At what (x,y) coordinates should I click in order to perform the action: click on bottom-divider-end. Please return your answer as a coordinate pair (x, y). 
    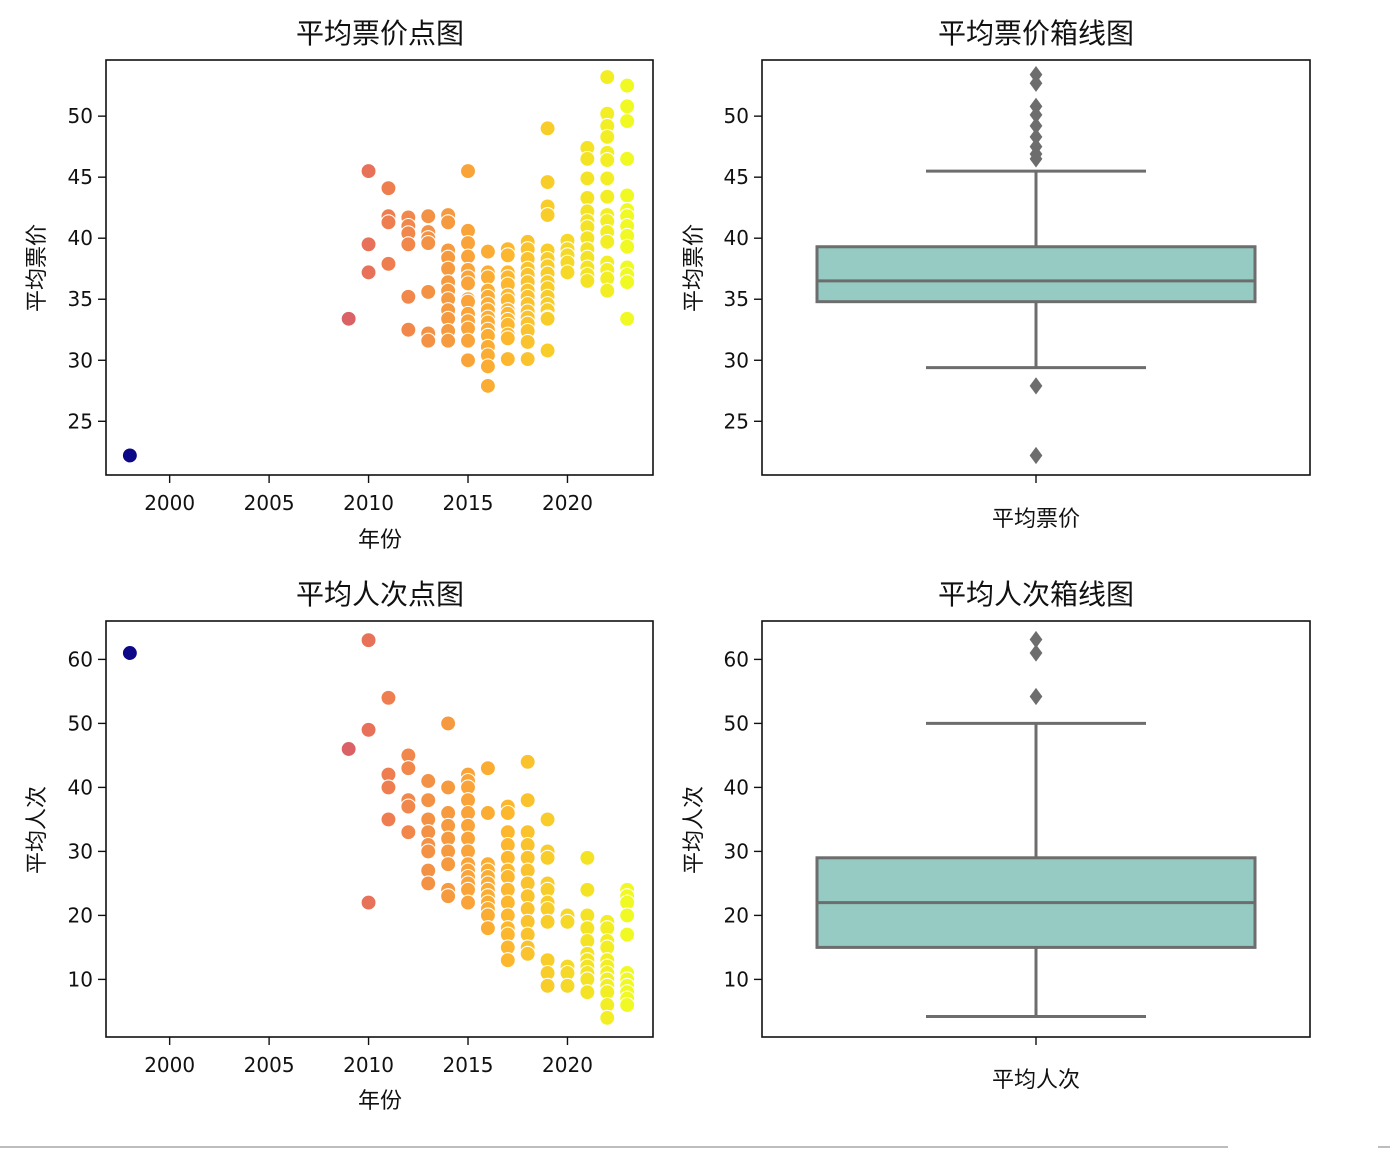
    Looking at the image, I should click on (1384, 1147).